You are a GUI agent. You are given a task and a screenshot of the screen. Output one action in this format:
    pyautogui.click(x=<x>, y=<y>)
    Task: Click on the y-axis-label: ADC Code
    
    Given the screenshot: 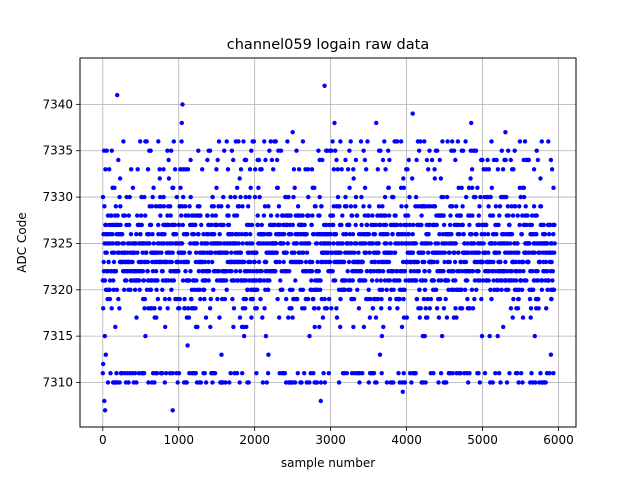 What is the action you would take?
    pyautogui.click(x=22, y=242)
    